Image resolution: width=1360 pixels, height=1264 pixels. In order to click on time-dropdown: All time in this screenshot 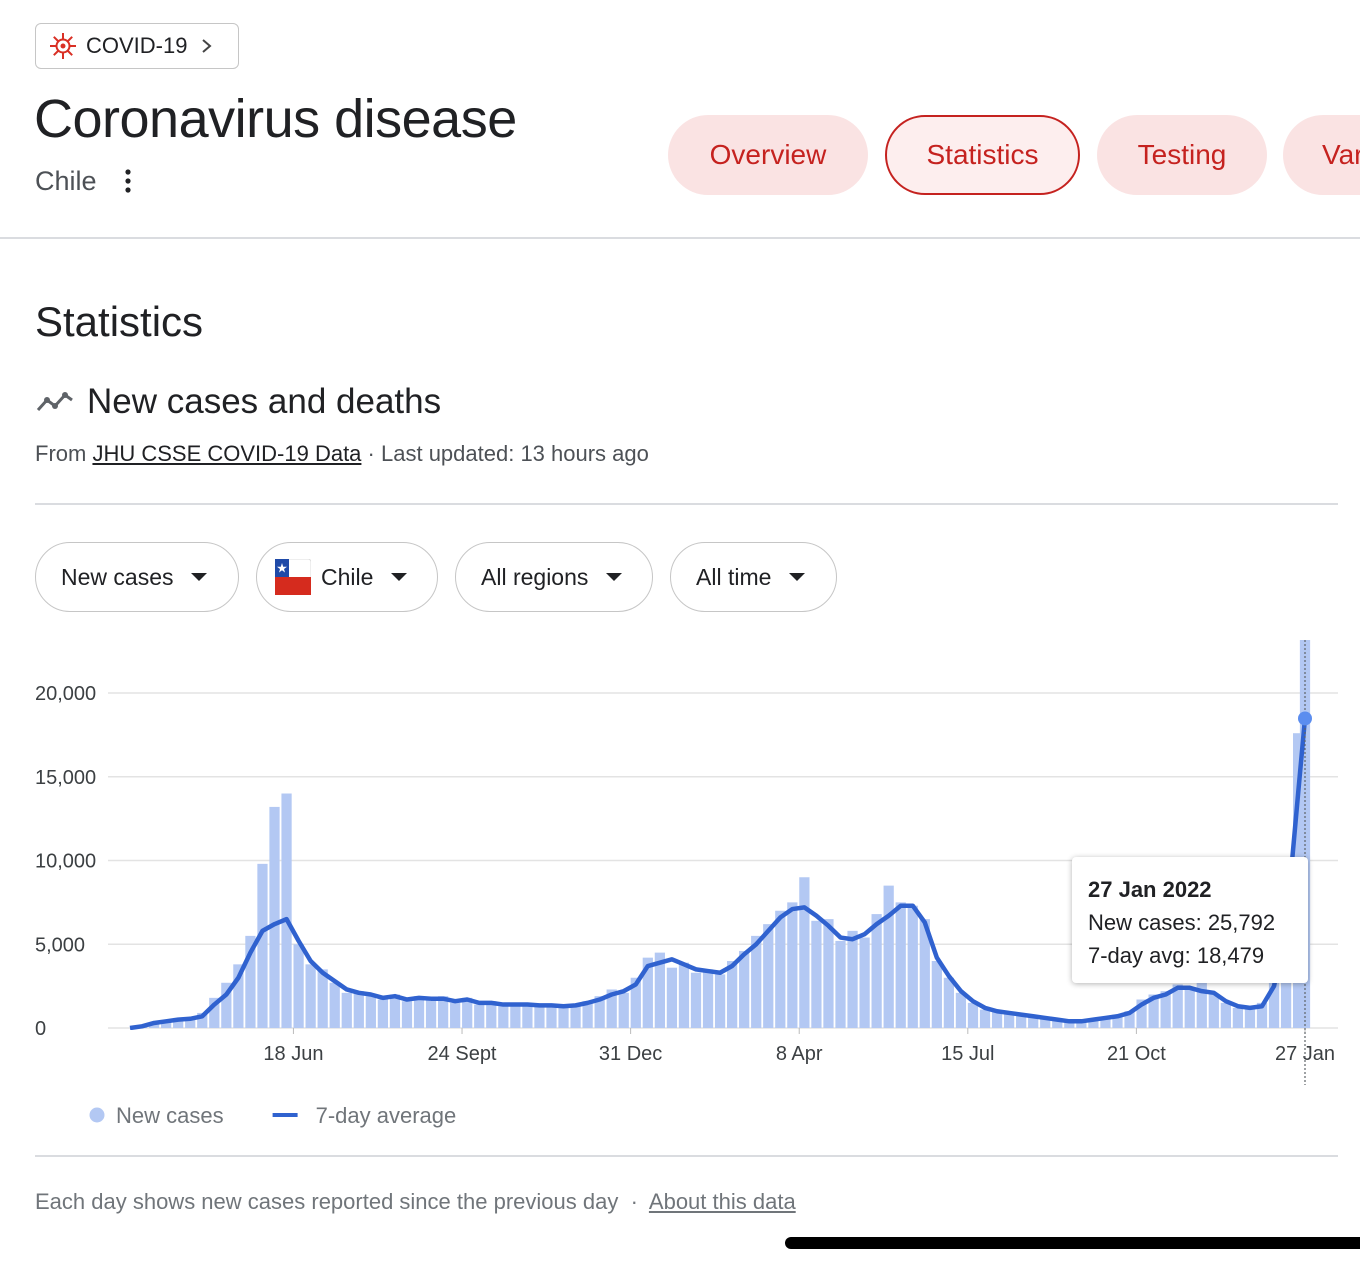, I will do `click(753, 577)`.